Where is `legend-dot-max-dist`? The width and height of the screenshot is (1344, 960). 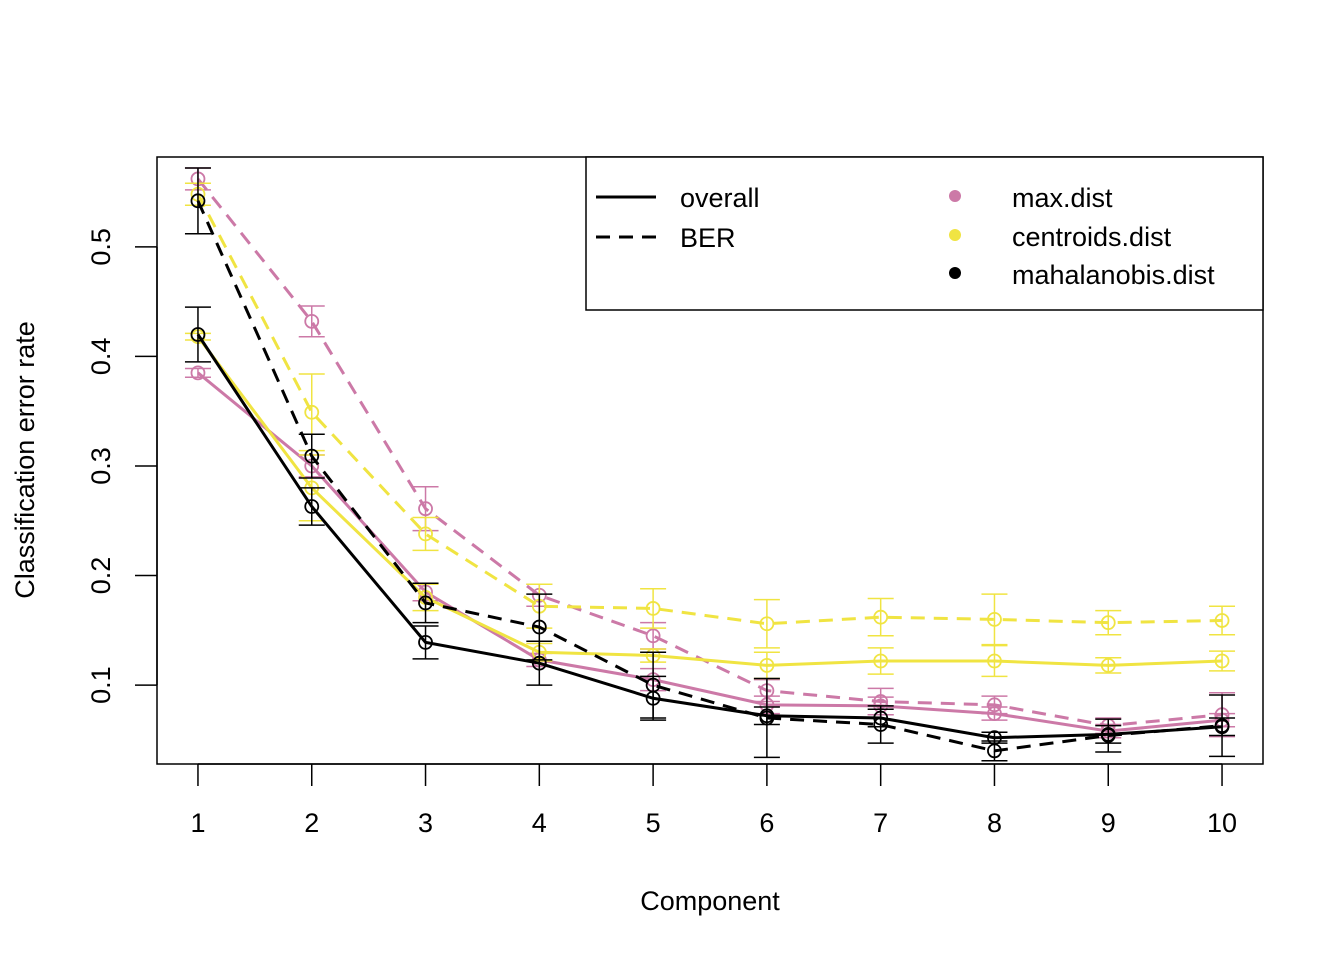
legend-dot-max-dist is located at coordinates (955, 196).